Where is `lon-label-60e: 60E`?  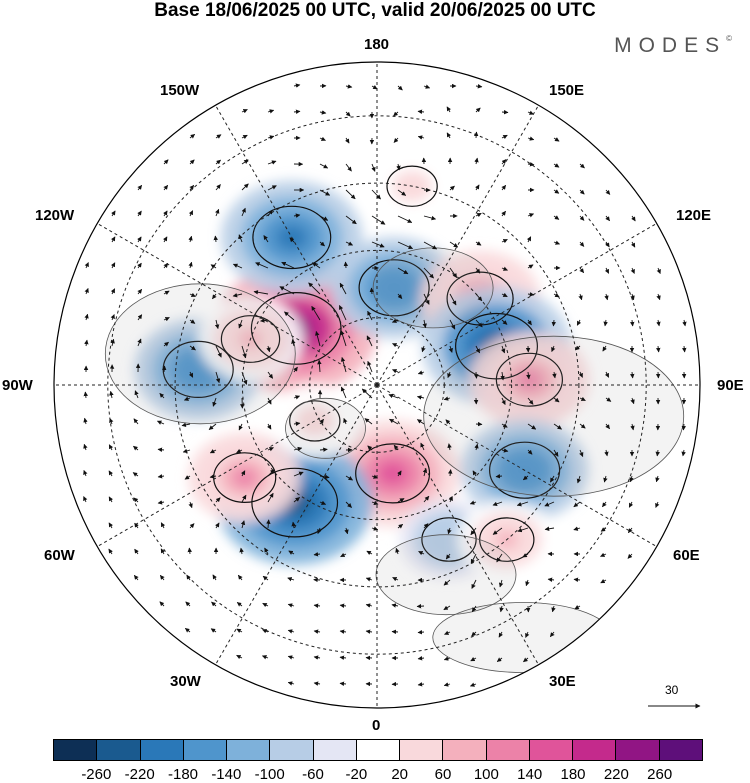
lon-label-60e: 60E is located at coordinates (686, 555).